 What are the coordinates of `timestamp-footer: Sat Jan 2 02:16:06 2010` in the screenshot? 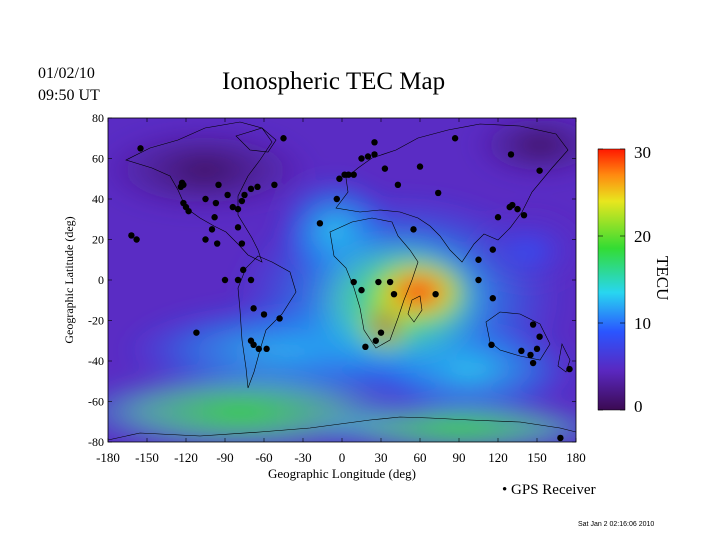 It's located at (616, 524).